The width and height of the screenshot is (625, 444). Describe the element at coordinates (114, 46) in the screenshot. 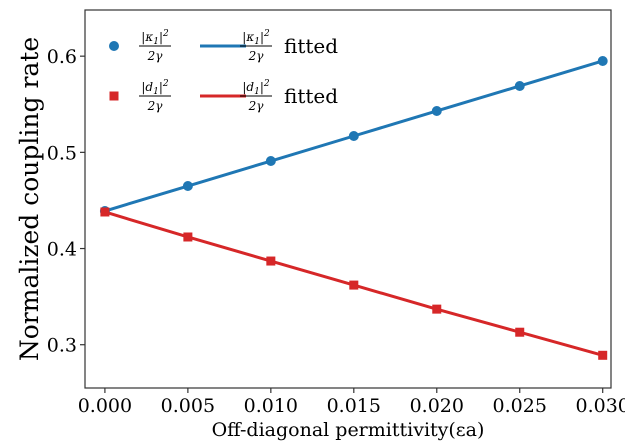

I see `legend-marker-circle` at that location.